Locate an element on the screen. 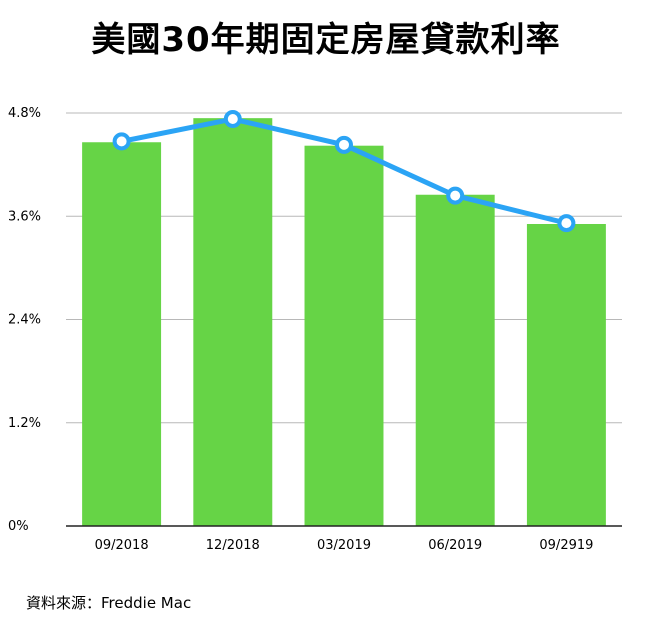 This screenshot has height=633, width=652. x-tick-label: 03/2019 is located at coordinates (344, 545).